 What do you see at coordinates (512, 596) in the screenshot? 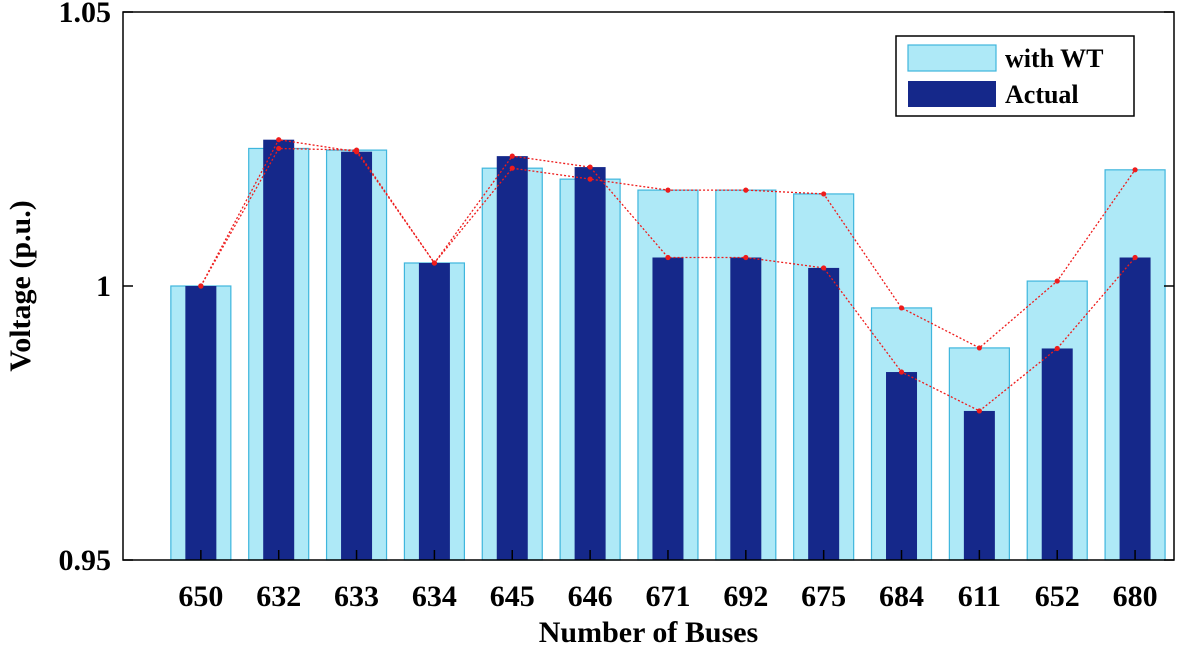
I see `x-tick-label-645: 645` at bounding box center [512, 596].